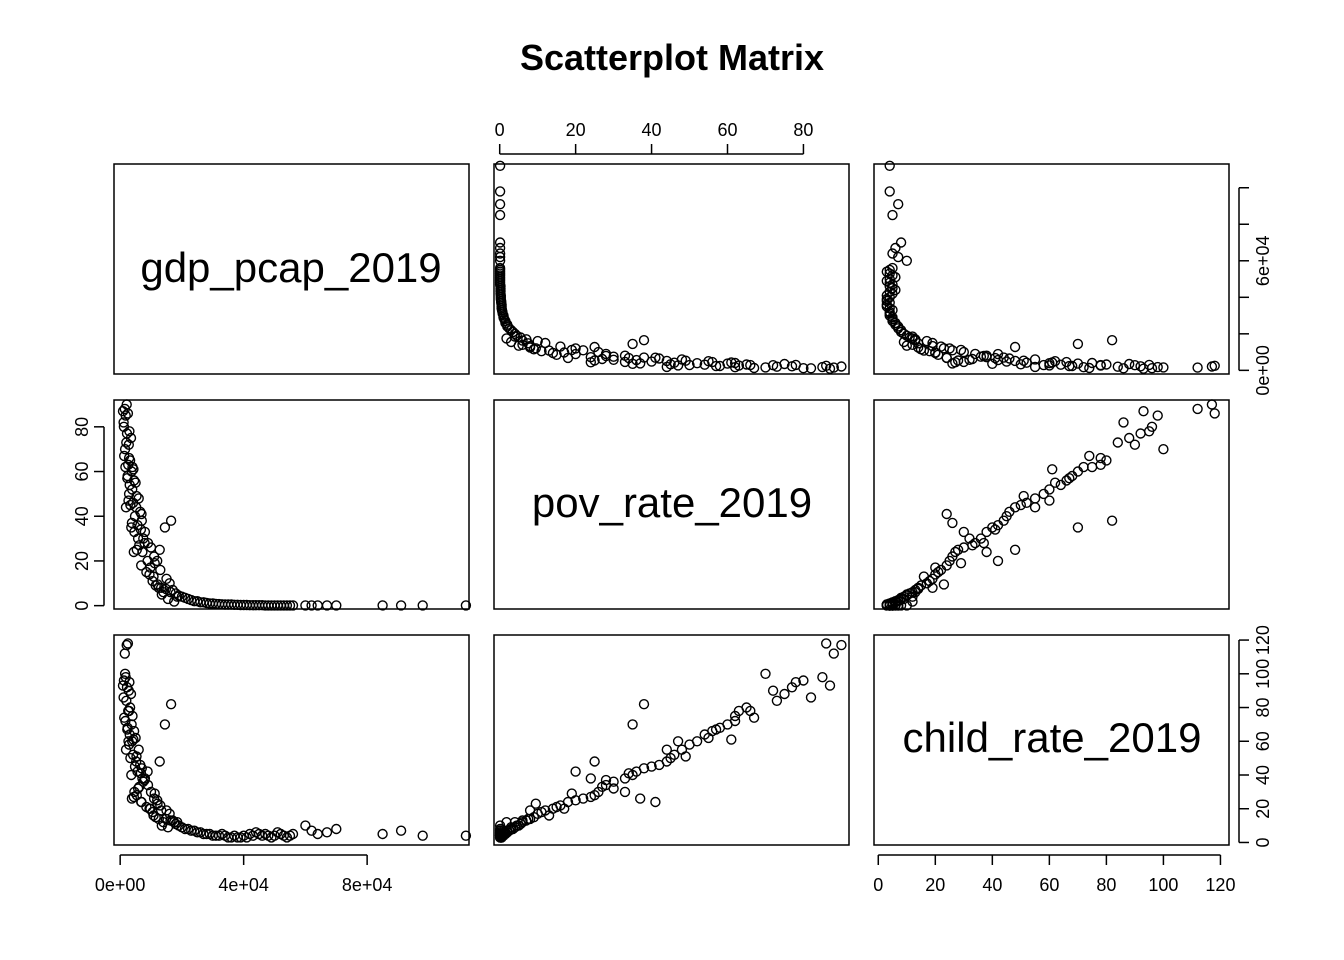 The height and width of the screenshot is (960, 1344). Describe the element at coordinates (576, 130) in the screenshot. I see `x-tick-label-pov_rate_2019-1: 20` at that location.